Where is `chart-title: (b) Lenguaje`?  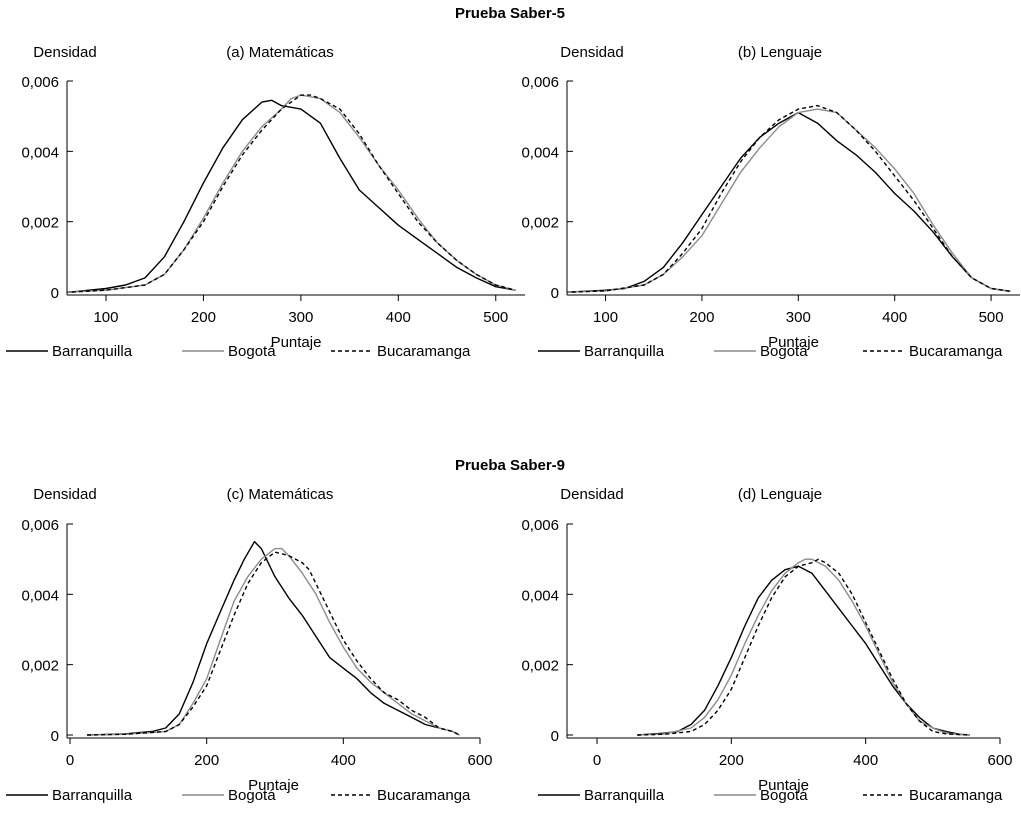 chart-title: (b) Lenguaje is located at coordinates (780, 52).